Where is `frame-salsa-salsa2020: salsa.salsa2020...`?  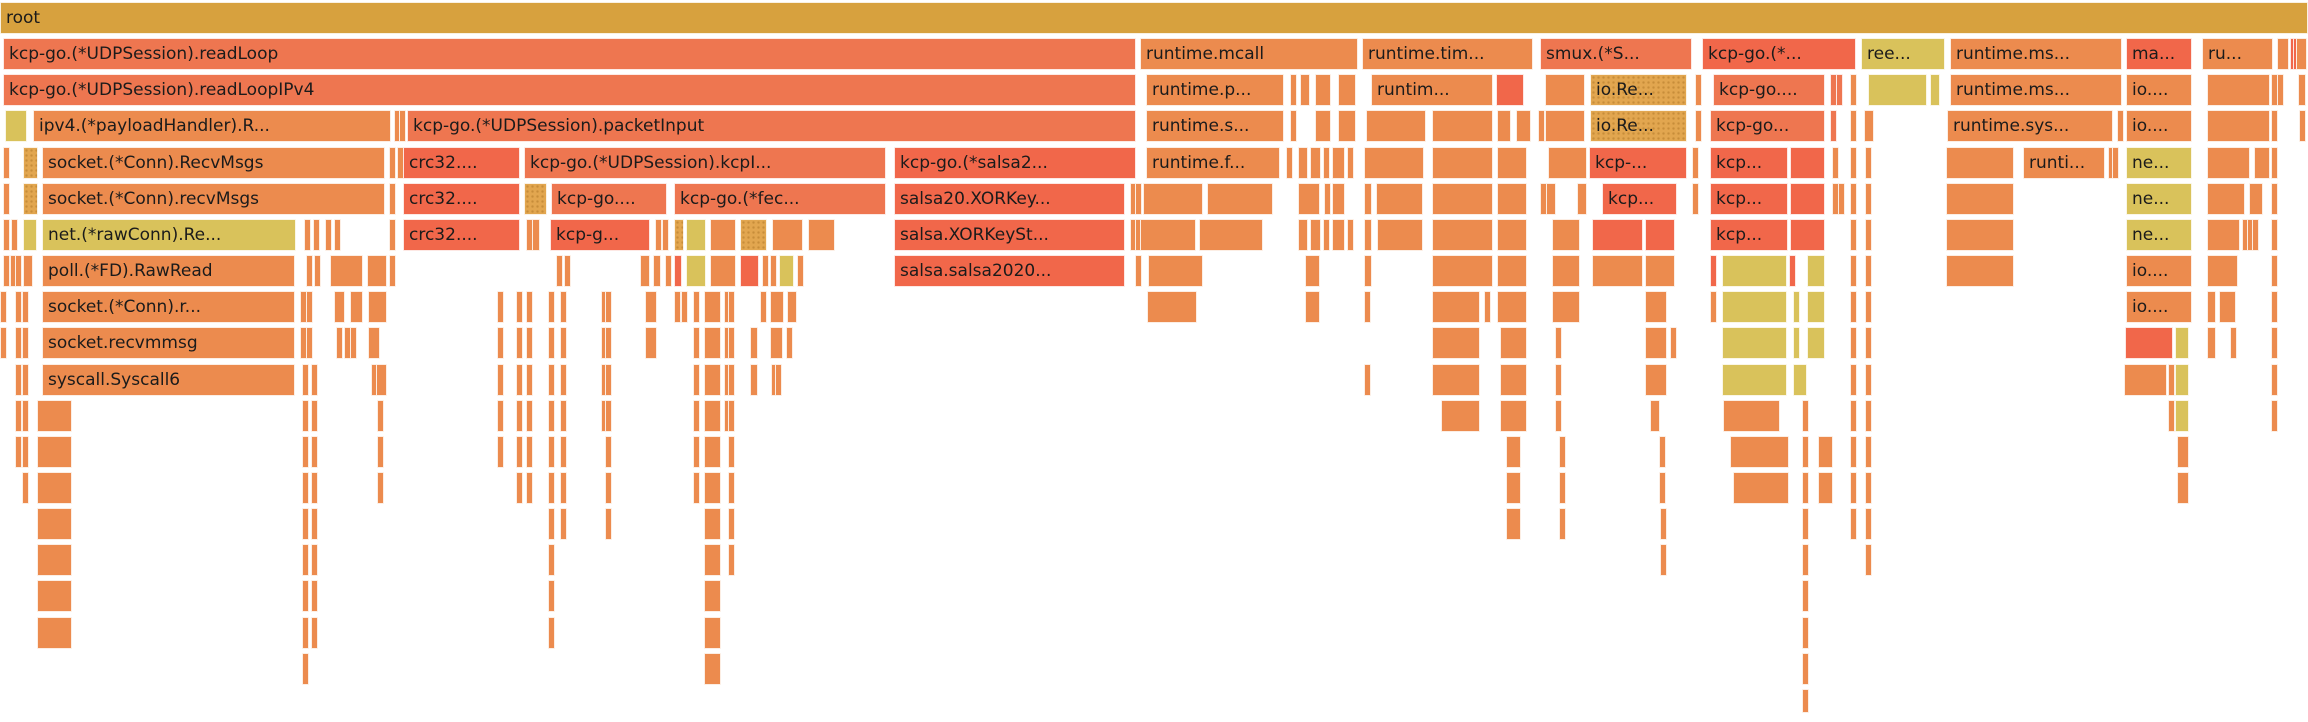 frame-salsa-salsa2020: salsa.salsa2020... is located at coordinates (1009, 271).